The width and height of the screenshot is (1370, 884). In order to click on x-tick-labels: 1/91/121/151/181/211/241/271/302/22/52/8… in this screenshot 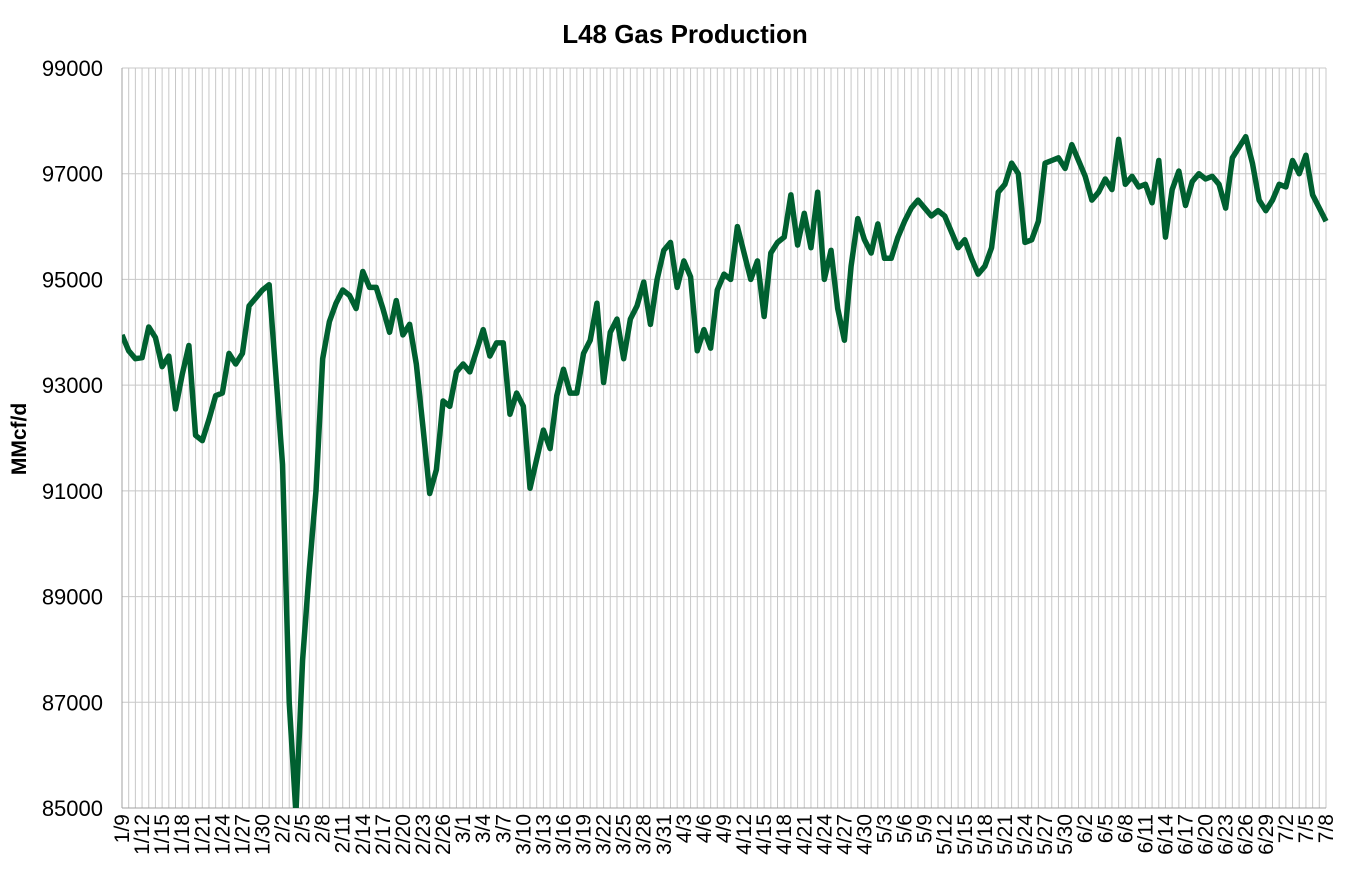, I will do `click(724, 834)`.